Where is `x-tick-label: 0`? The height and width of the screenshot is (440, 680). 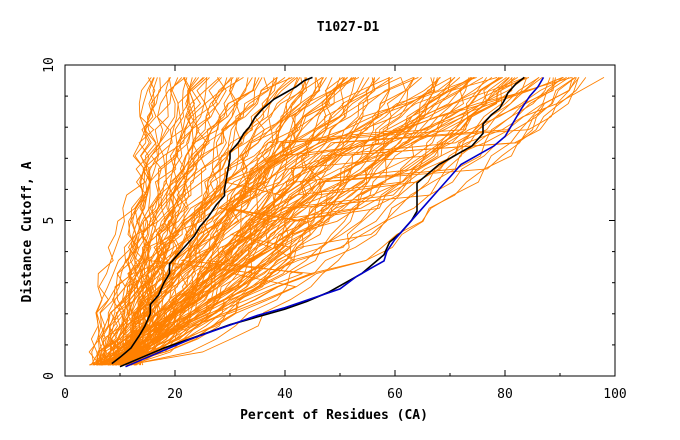 x-tick-label: 0 is located at coordinates (65, 394).